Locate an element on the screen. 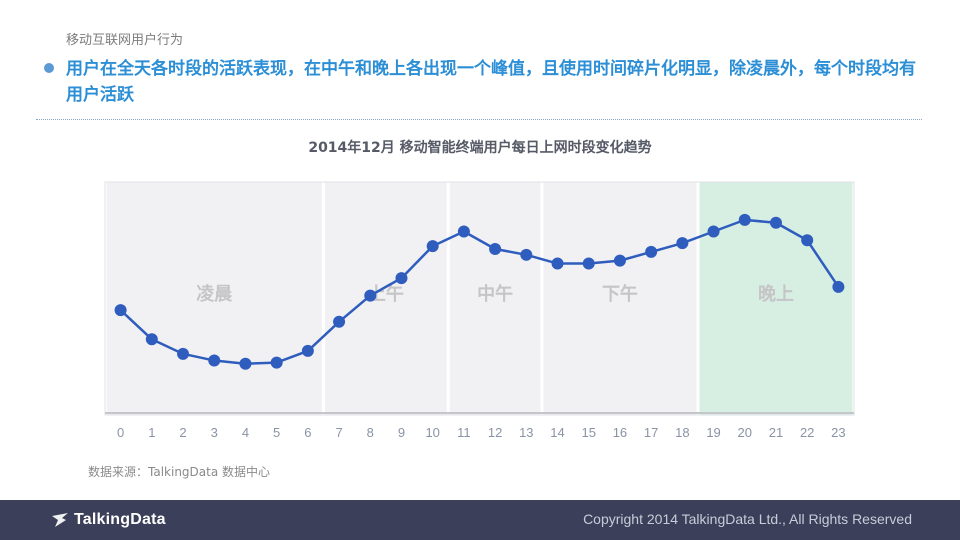 The image size is (960, 540). x-tick-label-2: 2 is located at coordinates (182, 432).